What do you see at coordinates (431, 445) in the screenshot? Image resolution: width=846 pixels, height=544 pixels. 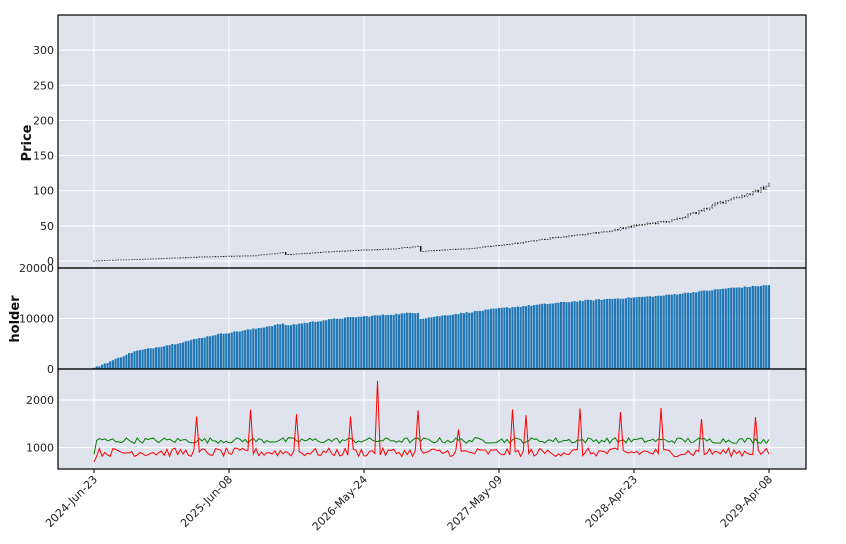 I see `green-line-series` at bounding box center [431, 445].